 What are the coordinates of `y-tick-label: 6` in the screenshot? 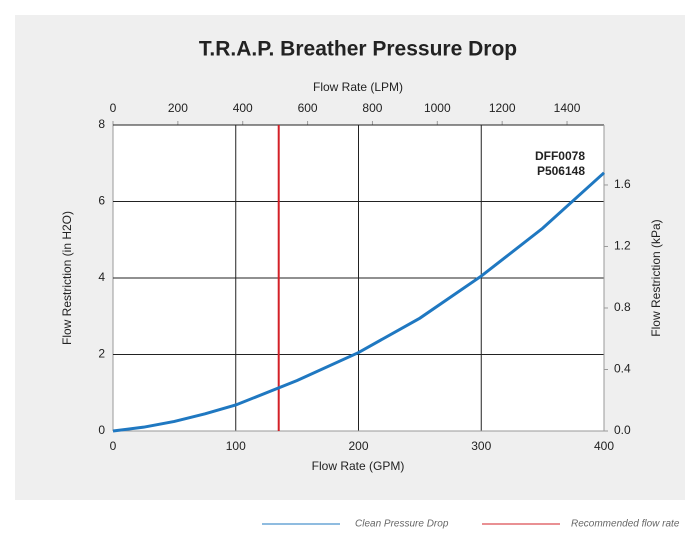 It's located at (101, 201).